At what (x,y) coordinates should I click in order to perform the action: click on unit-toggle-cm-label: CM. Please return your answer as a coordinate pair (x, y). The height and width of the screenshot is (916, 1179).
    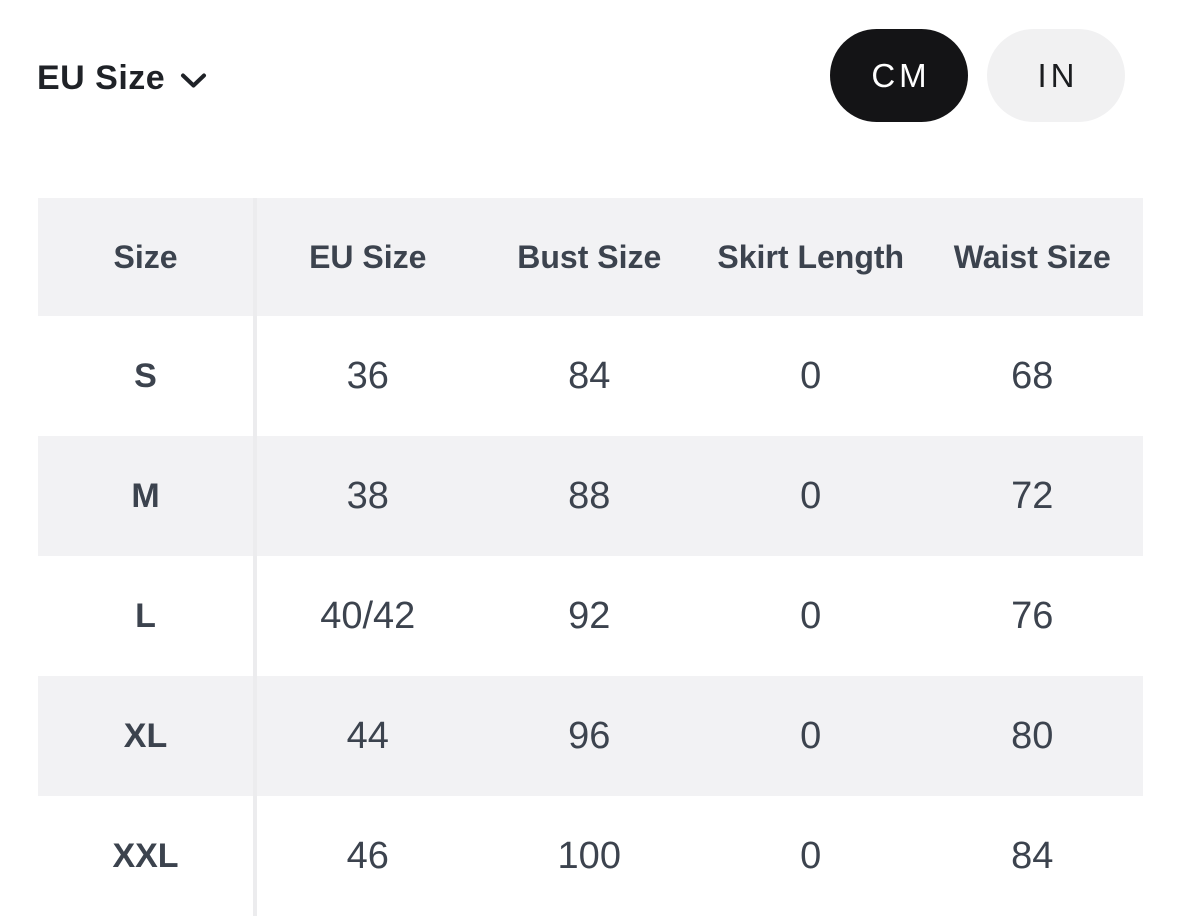
    Looking at the image, I should click on (901, 75).